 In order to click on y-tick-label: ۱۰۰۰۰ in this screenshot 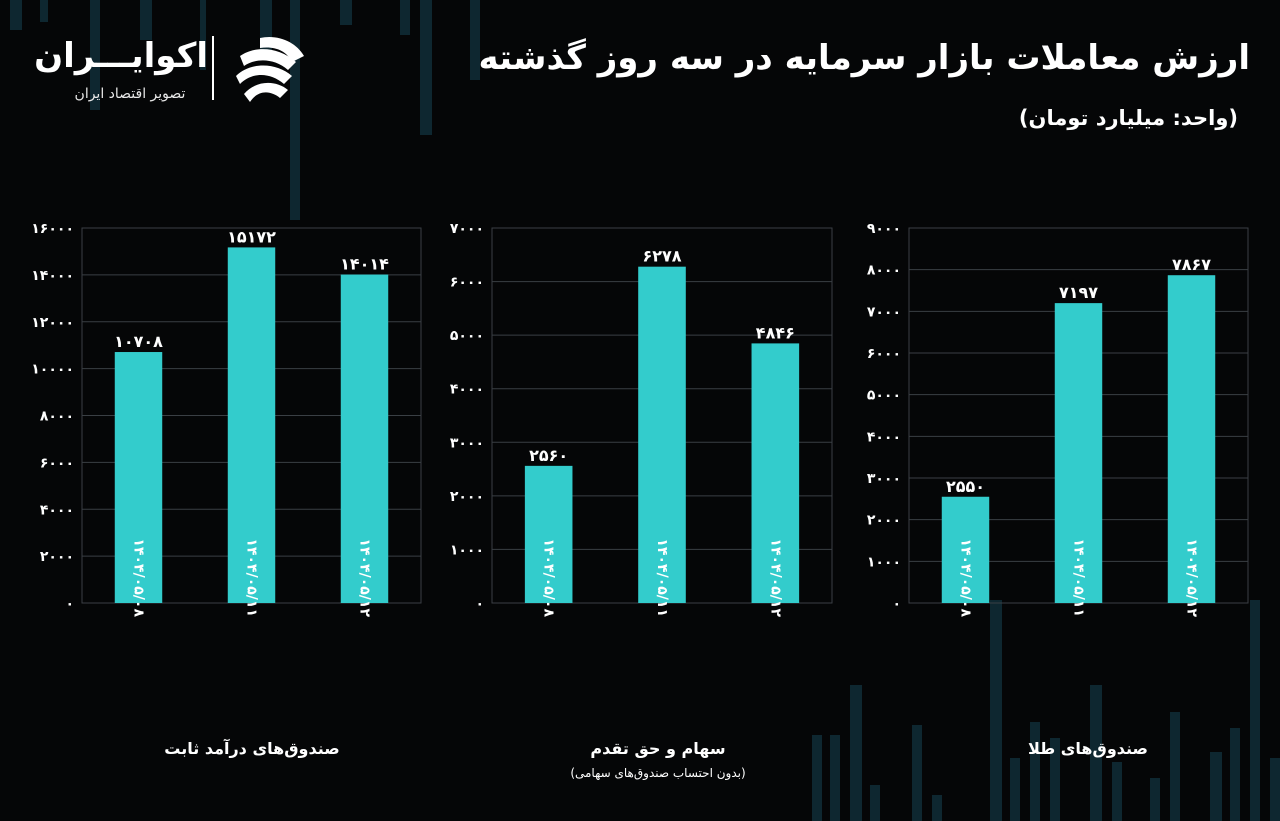, I will do `click(52, 370)`.